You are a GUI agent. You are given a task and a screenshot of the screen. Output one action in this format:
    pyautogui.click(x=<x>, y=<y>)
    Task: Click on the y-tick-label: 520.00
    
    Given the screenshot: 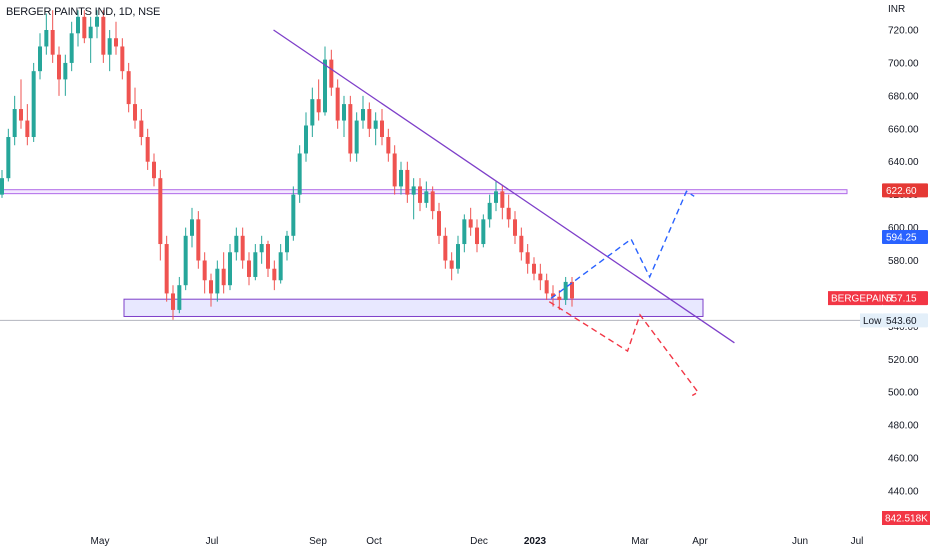 What is the action you would take?
    pyautogui.click(x=903, y=360)
    